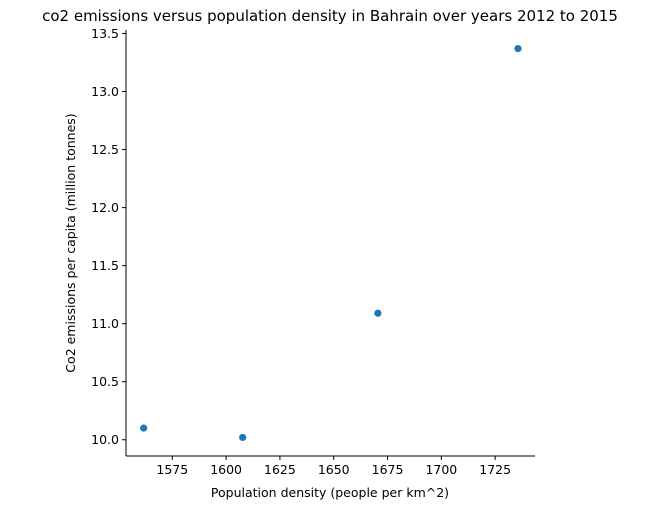 Image resolution: width=660 pixels, height=509 pixels. What do you see at coordinates (172, 469) in the screenshot?
I see `x-tick-label: 1575` at bounding box center [172, 469].